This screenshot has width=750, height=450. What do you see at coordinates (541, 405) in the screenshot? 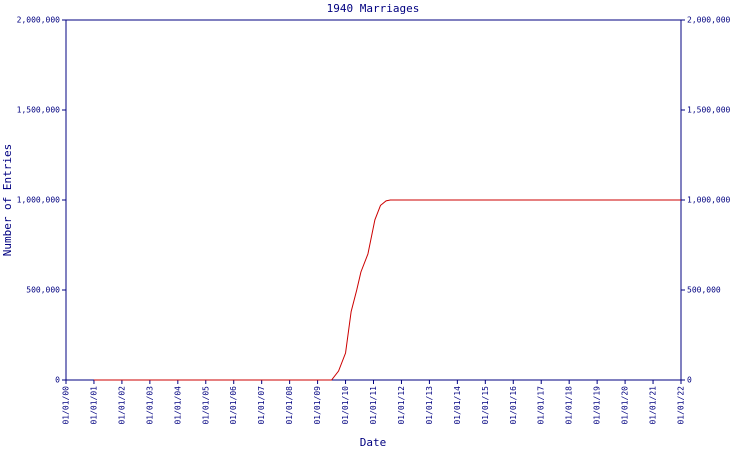
I see `x-tick-label: 01/01/17` at bounding box center [541, 405].